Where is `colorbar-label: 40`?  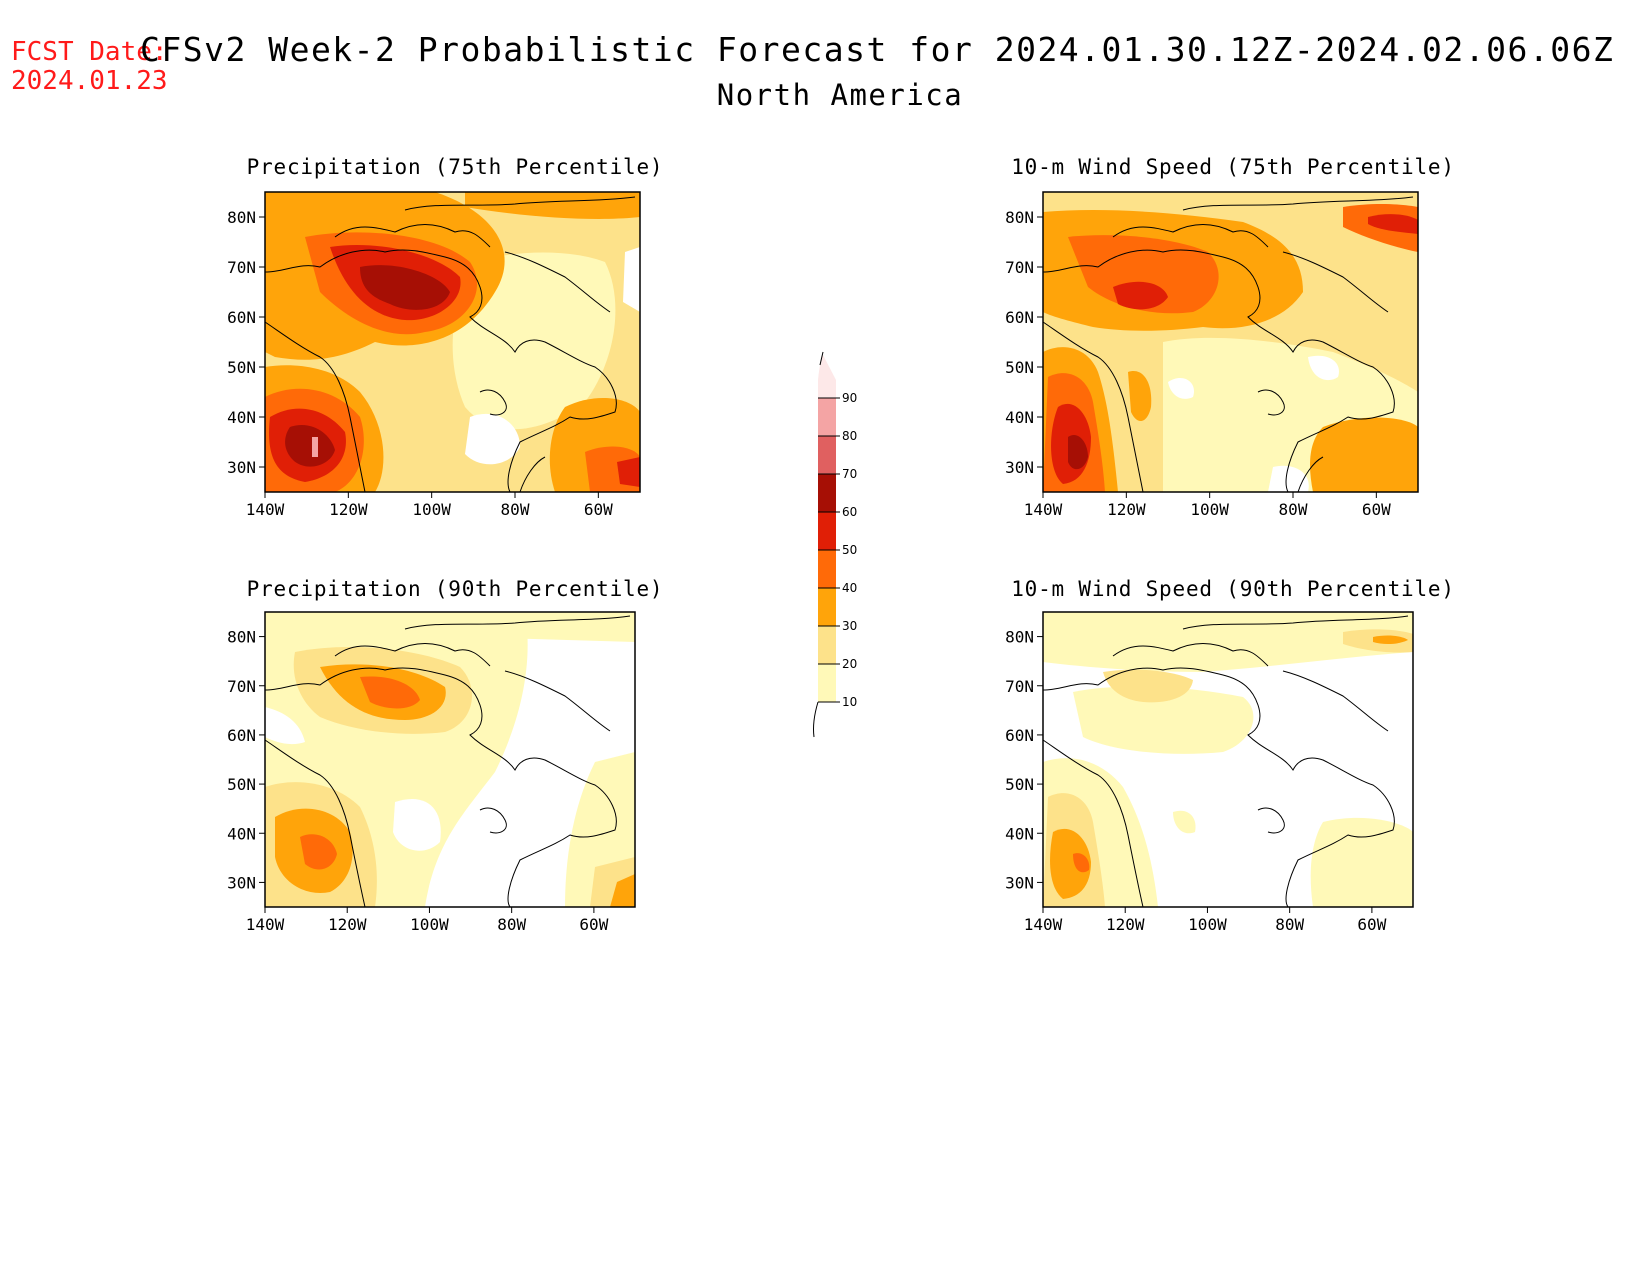 colorbar-label: 40 is located at coordinates (849, 588).